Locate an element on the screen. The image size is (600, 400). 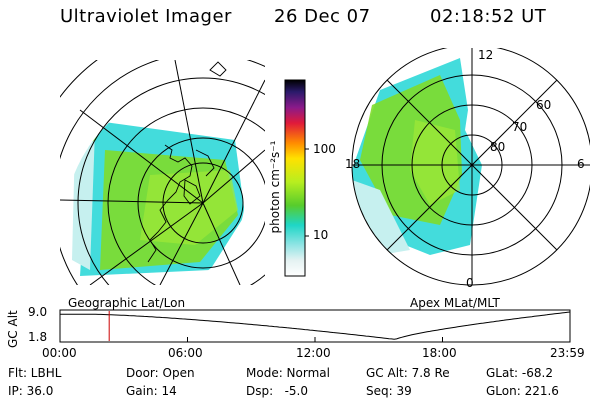
mlat-label-60: 60 is located at coordinates (544, 105).